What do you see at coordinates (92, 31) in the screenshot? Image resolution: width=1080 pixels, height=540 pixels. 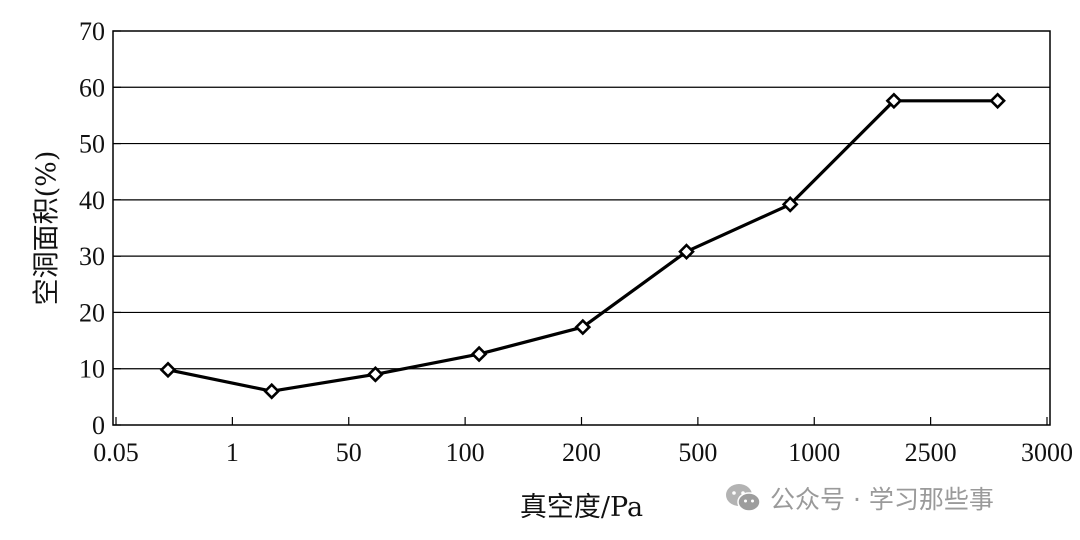 I see `y-tick-label: 70` at bounding box center [92, 31].